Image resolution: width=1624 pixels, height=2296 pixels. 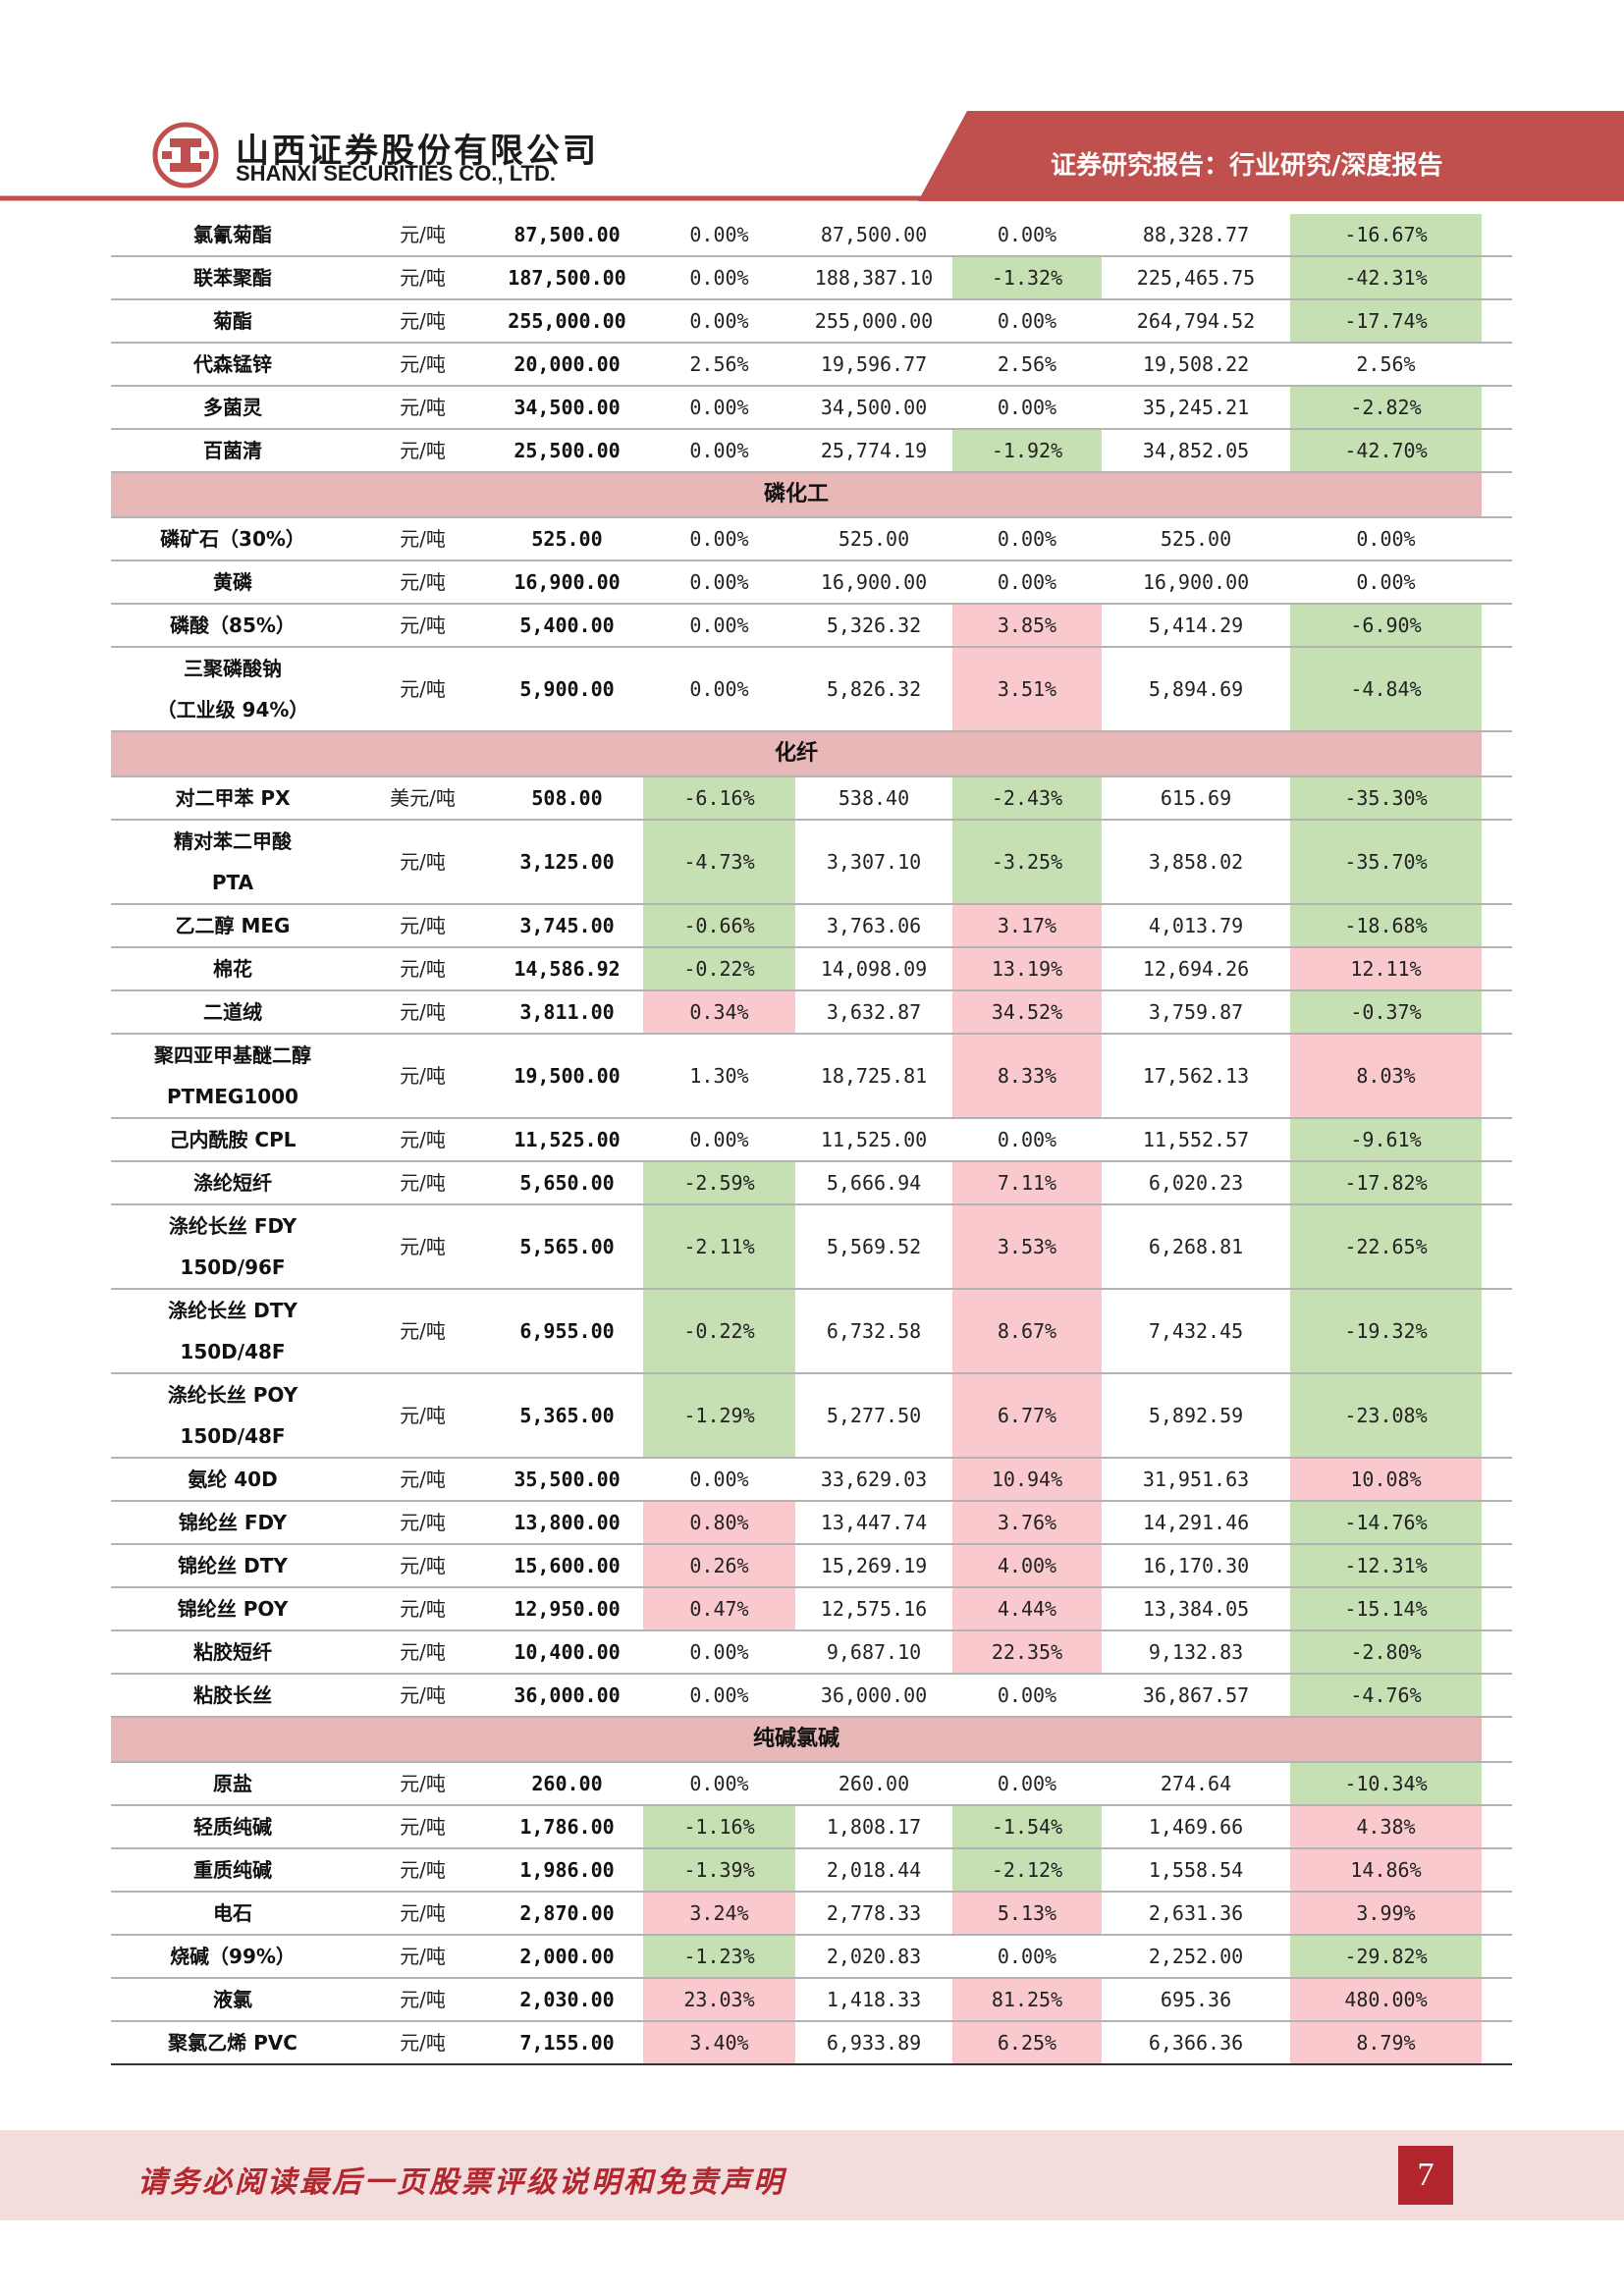 I want to click on product-name-line1: 三聚磷酸钠, so click(x=233, y=668).